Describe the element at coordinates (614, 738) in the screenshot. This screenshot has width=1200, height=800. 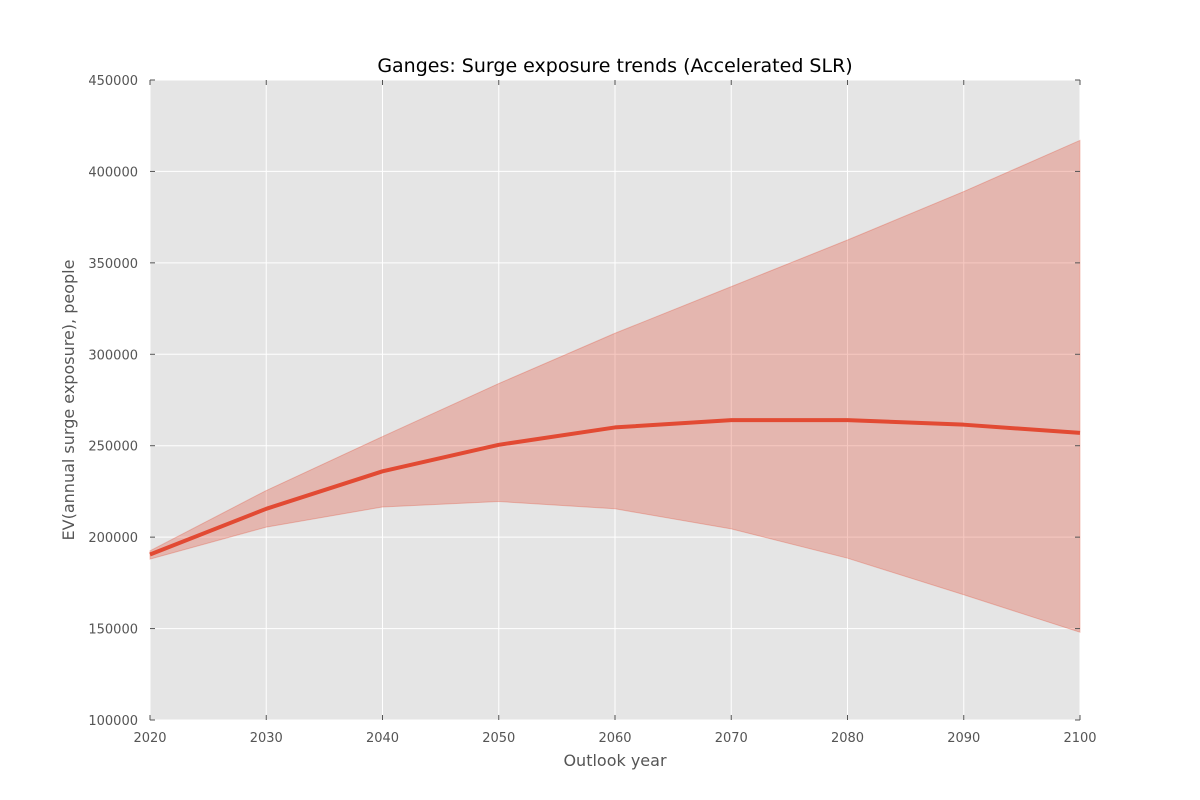
I see `x-tick-label: 2060` at that location.